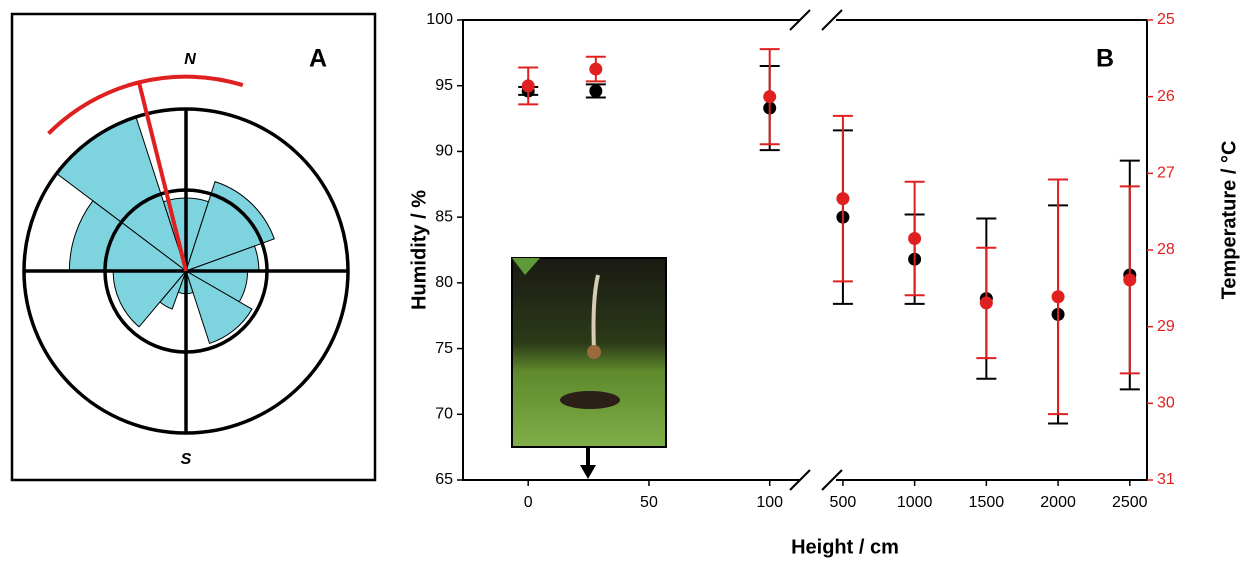  What do you see at coordinates (843, 502) in the screenshot?
I see `x-tick-label: 500` at bounding box center [843, 502].